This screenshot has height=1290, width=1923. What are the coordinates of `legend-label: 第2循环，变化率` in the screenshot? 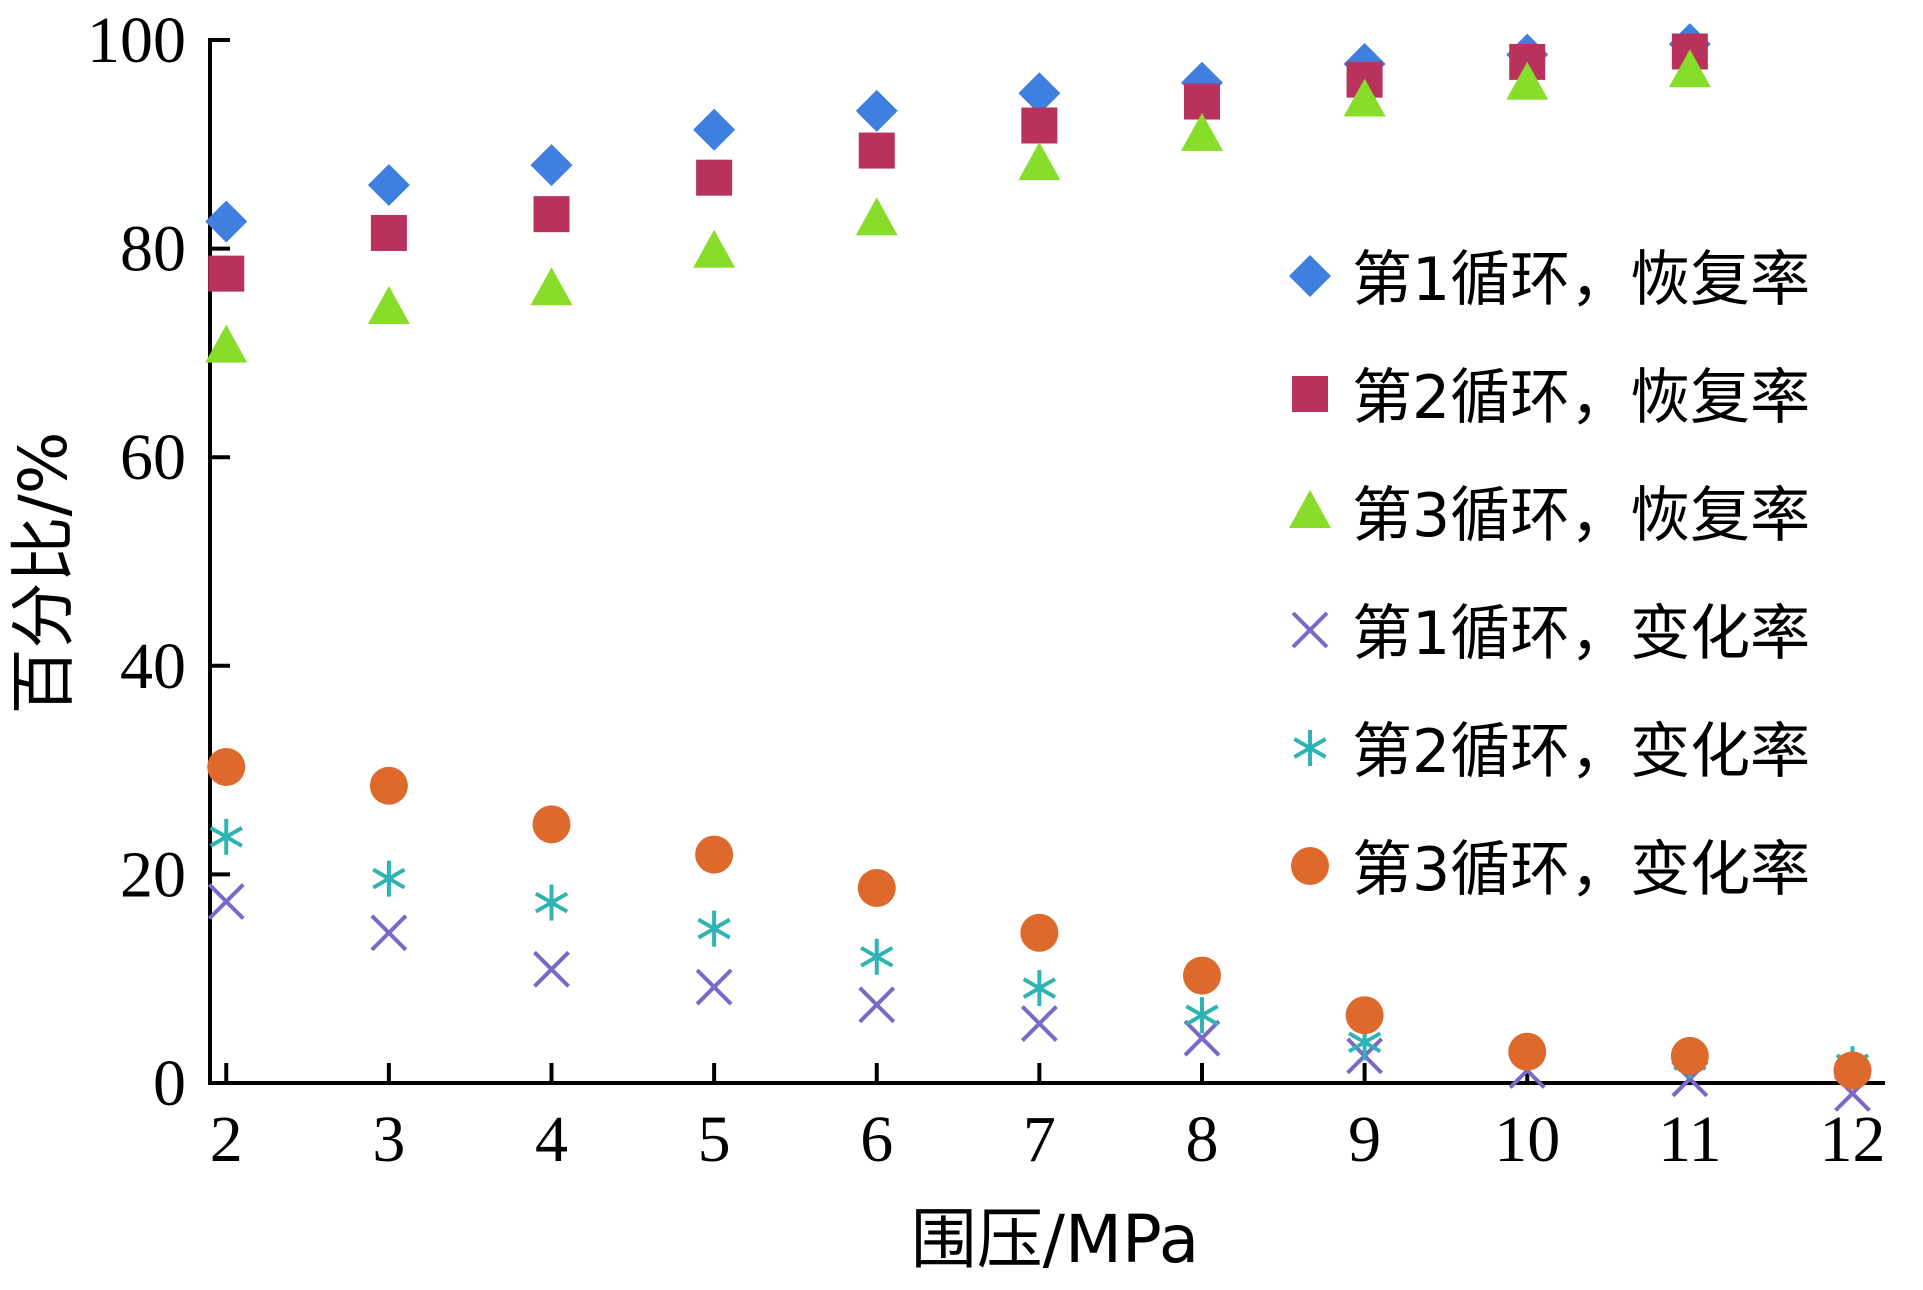 It's located at (1581, 752).